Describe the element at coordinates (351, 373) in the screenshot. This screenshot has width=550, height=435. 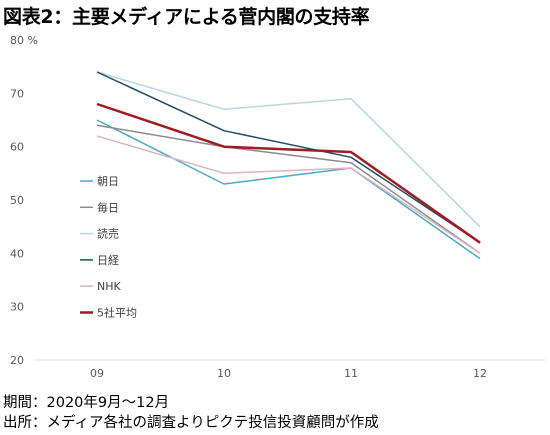
I see `x-tick-label: 11` at that location.